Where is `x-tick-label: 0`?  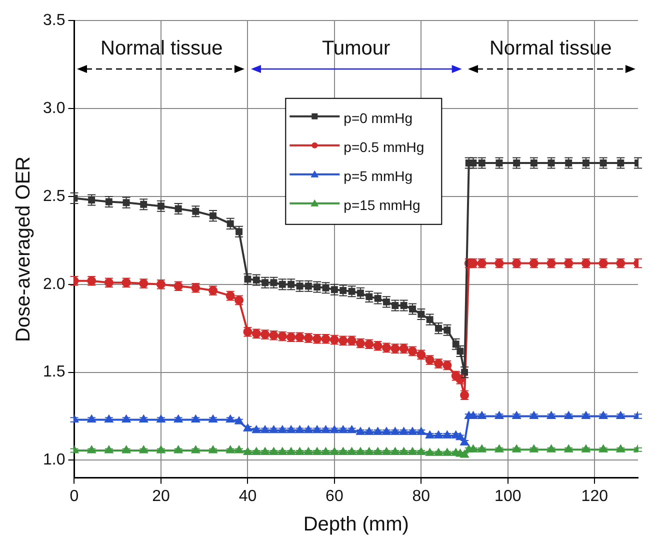
x-tick-label: 0 is located at coordinates (74, 496).